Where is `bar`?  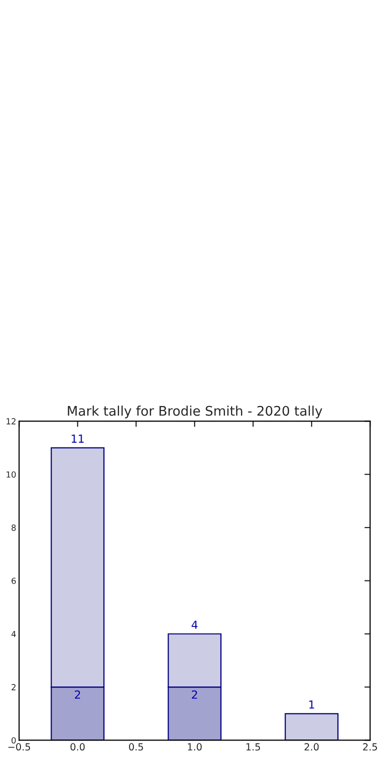
bar is located at coordinates (311, 726).